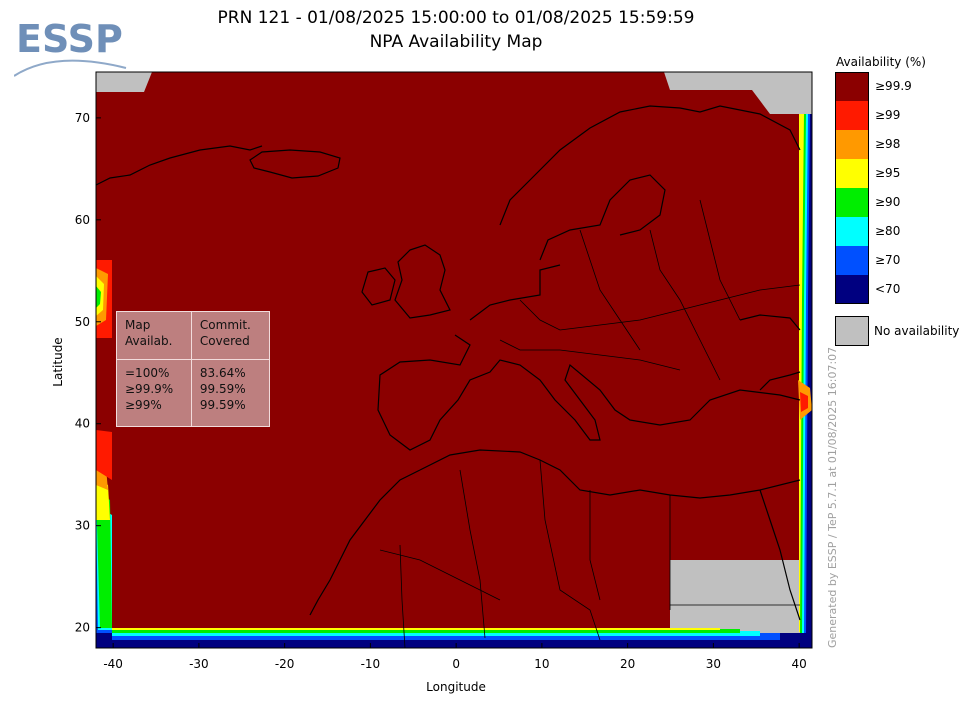  Describe the element at coordinates (627, 664) in the screenshot. I see `x-tick-label: 20` at that location.